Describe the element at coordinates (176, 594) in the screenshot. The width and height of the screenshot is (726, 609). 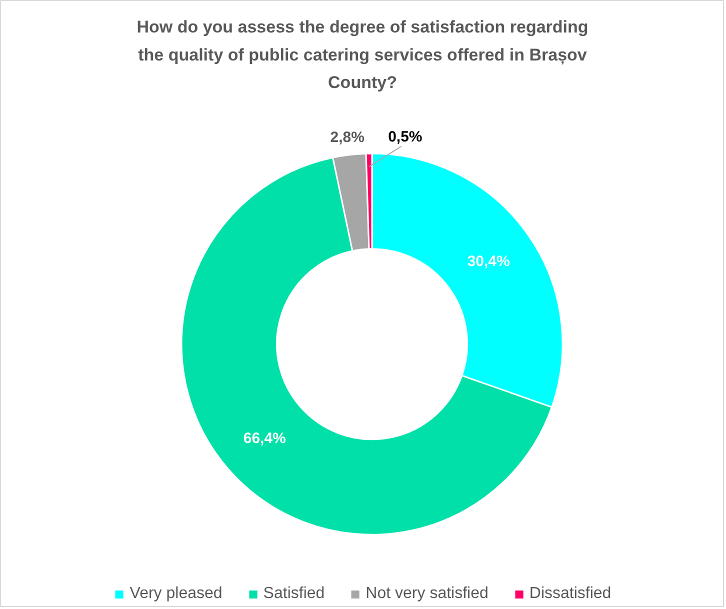
I see `legend-label: Very pleased` at that location.